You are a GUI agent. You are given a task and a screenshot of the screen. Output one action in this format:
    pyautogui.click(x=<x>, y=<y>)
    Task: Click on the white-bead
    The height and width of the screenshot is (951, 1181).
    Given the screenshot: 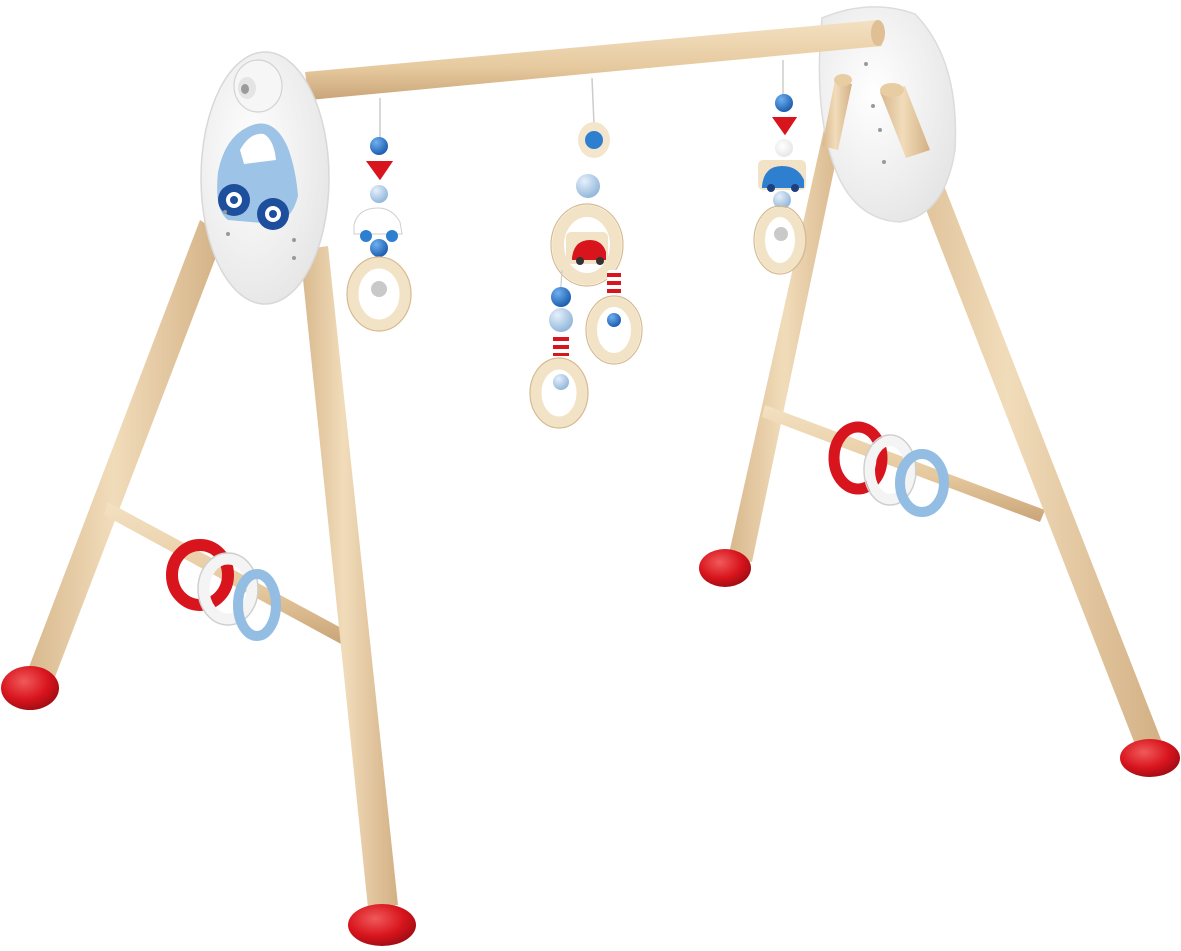 What is the action you would take?
    pyautogui.click(x=784, y=148)
    